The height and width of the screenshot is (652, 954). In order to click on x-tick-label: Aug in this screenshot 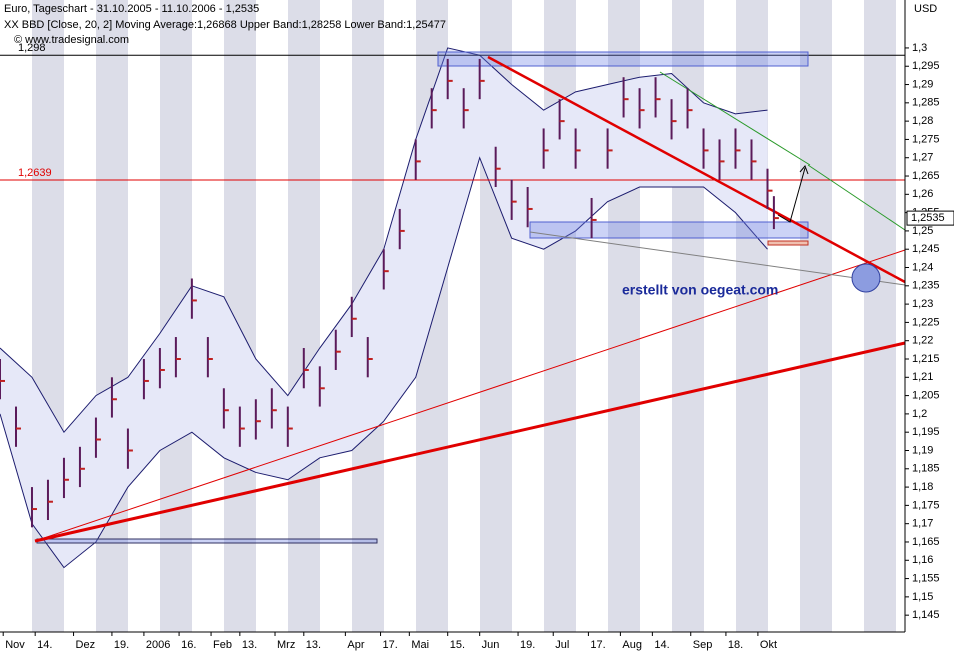, I will do `click(632, 645)`.